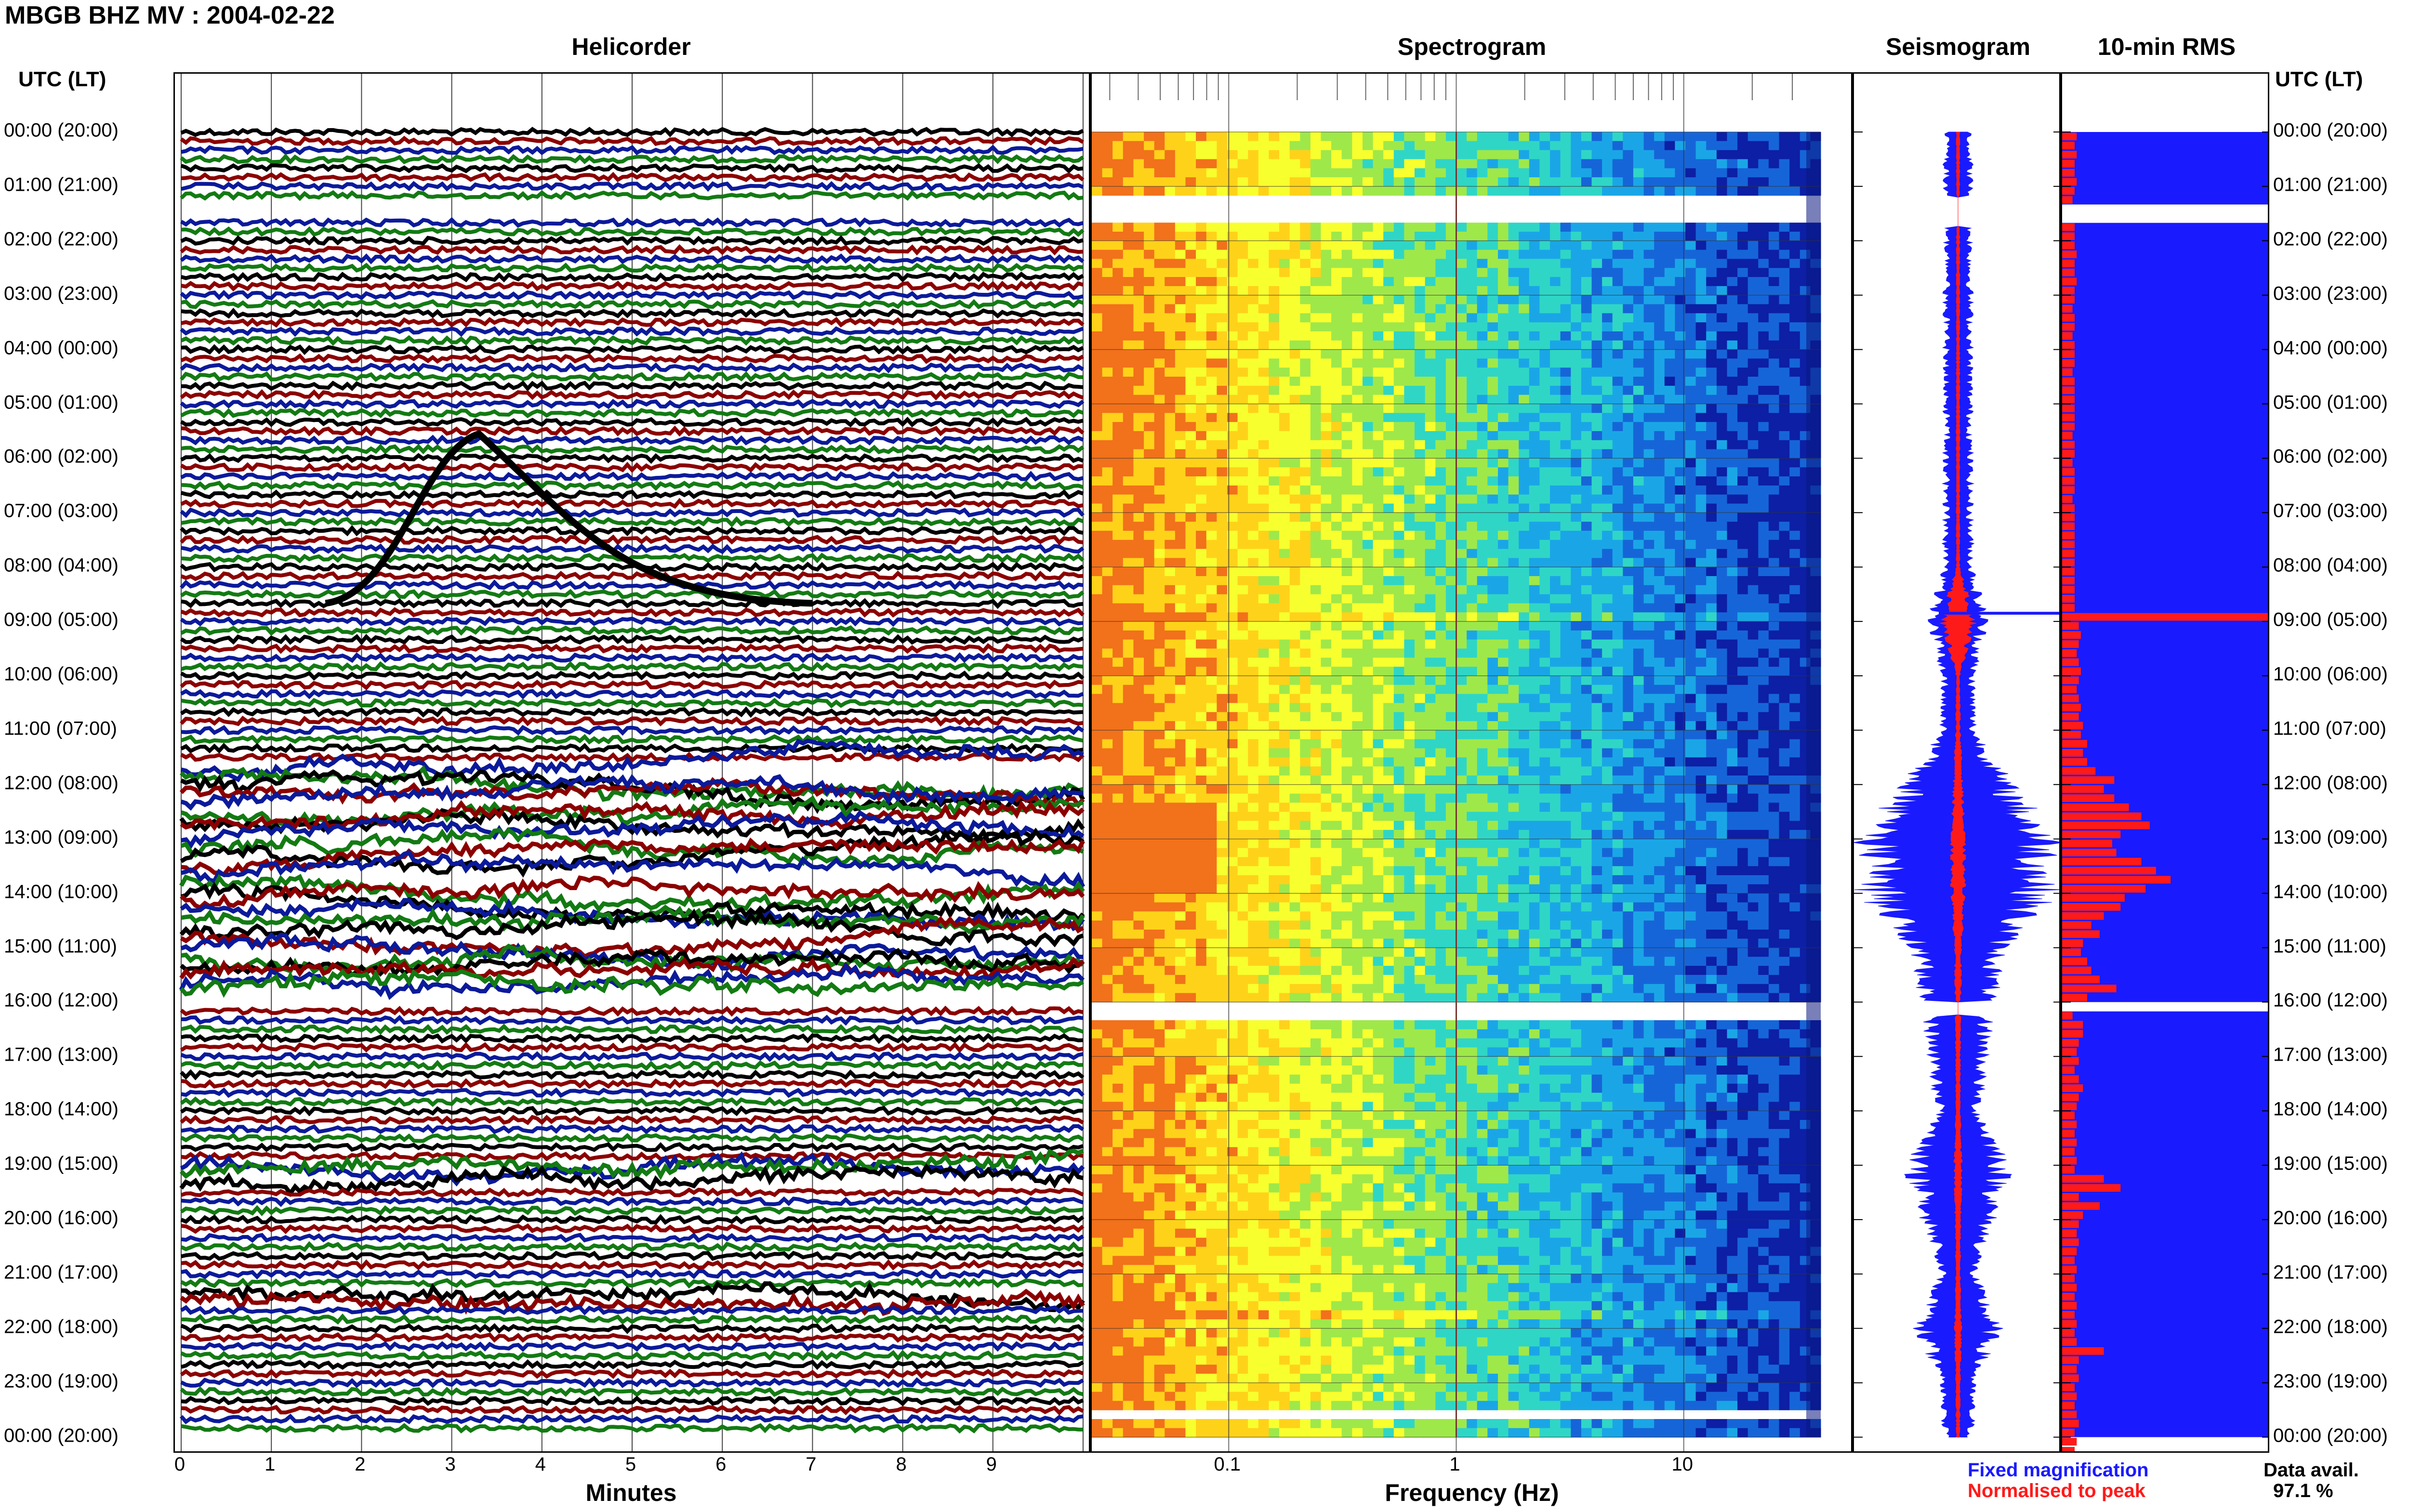  Describe the element at coordinates (1472, 46) in the screenshot. I see `spectrogram-title: Spectrogram` at that location.